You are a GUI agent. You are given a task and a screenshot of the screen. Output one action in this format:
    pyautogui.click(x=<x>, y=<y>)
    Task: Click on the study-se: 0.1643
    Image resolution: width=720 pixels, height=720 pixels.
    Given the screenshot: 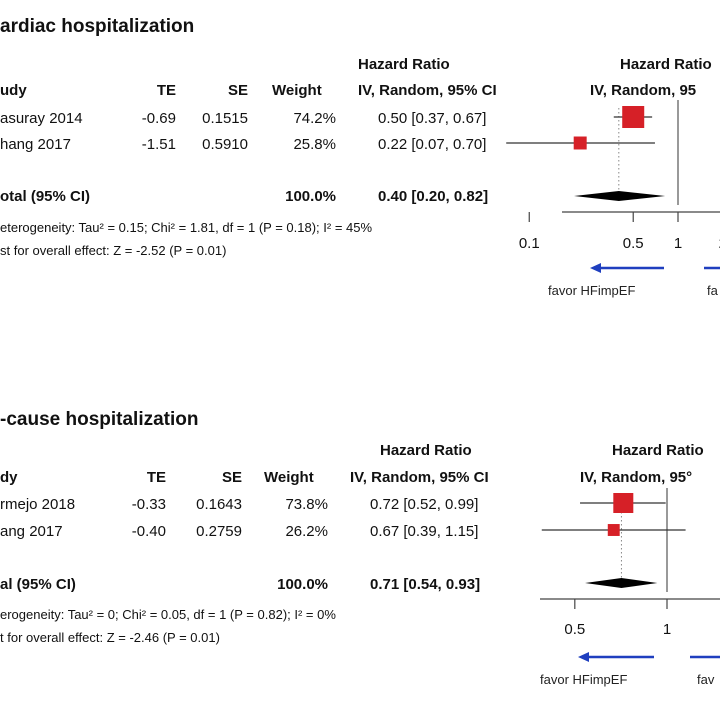 What is the action you would take?
    pyautogui.click(x=219, y=504)
    